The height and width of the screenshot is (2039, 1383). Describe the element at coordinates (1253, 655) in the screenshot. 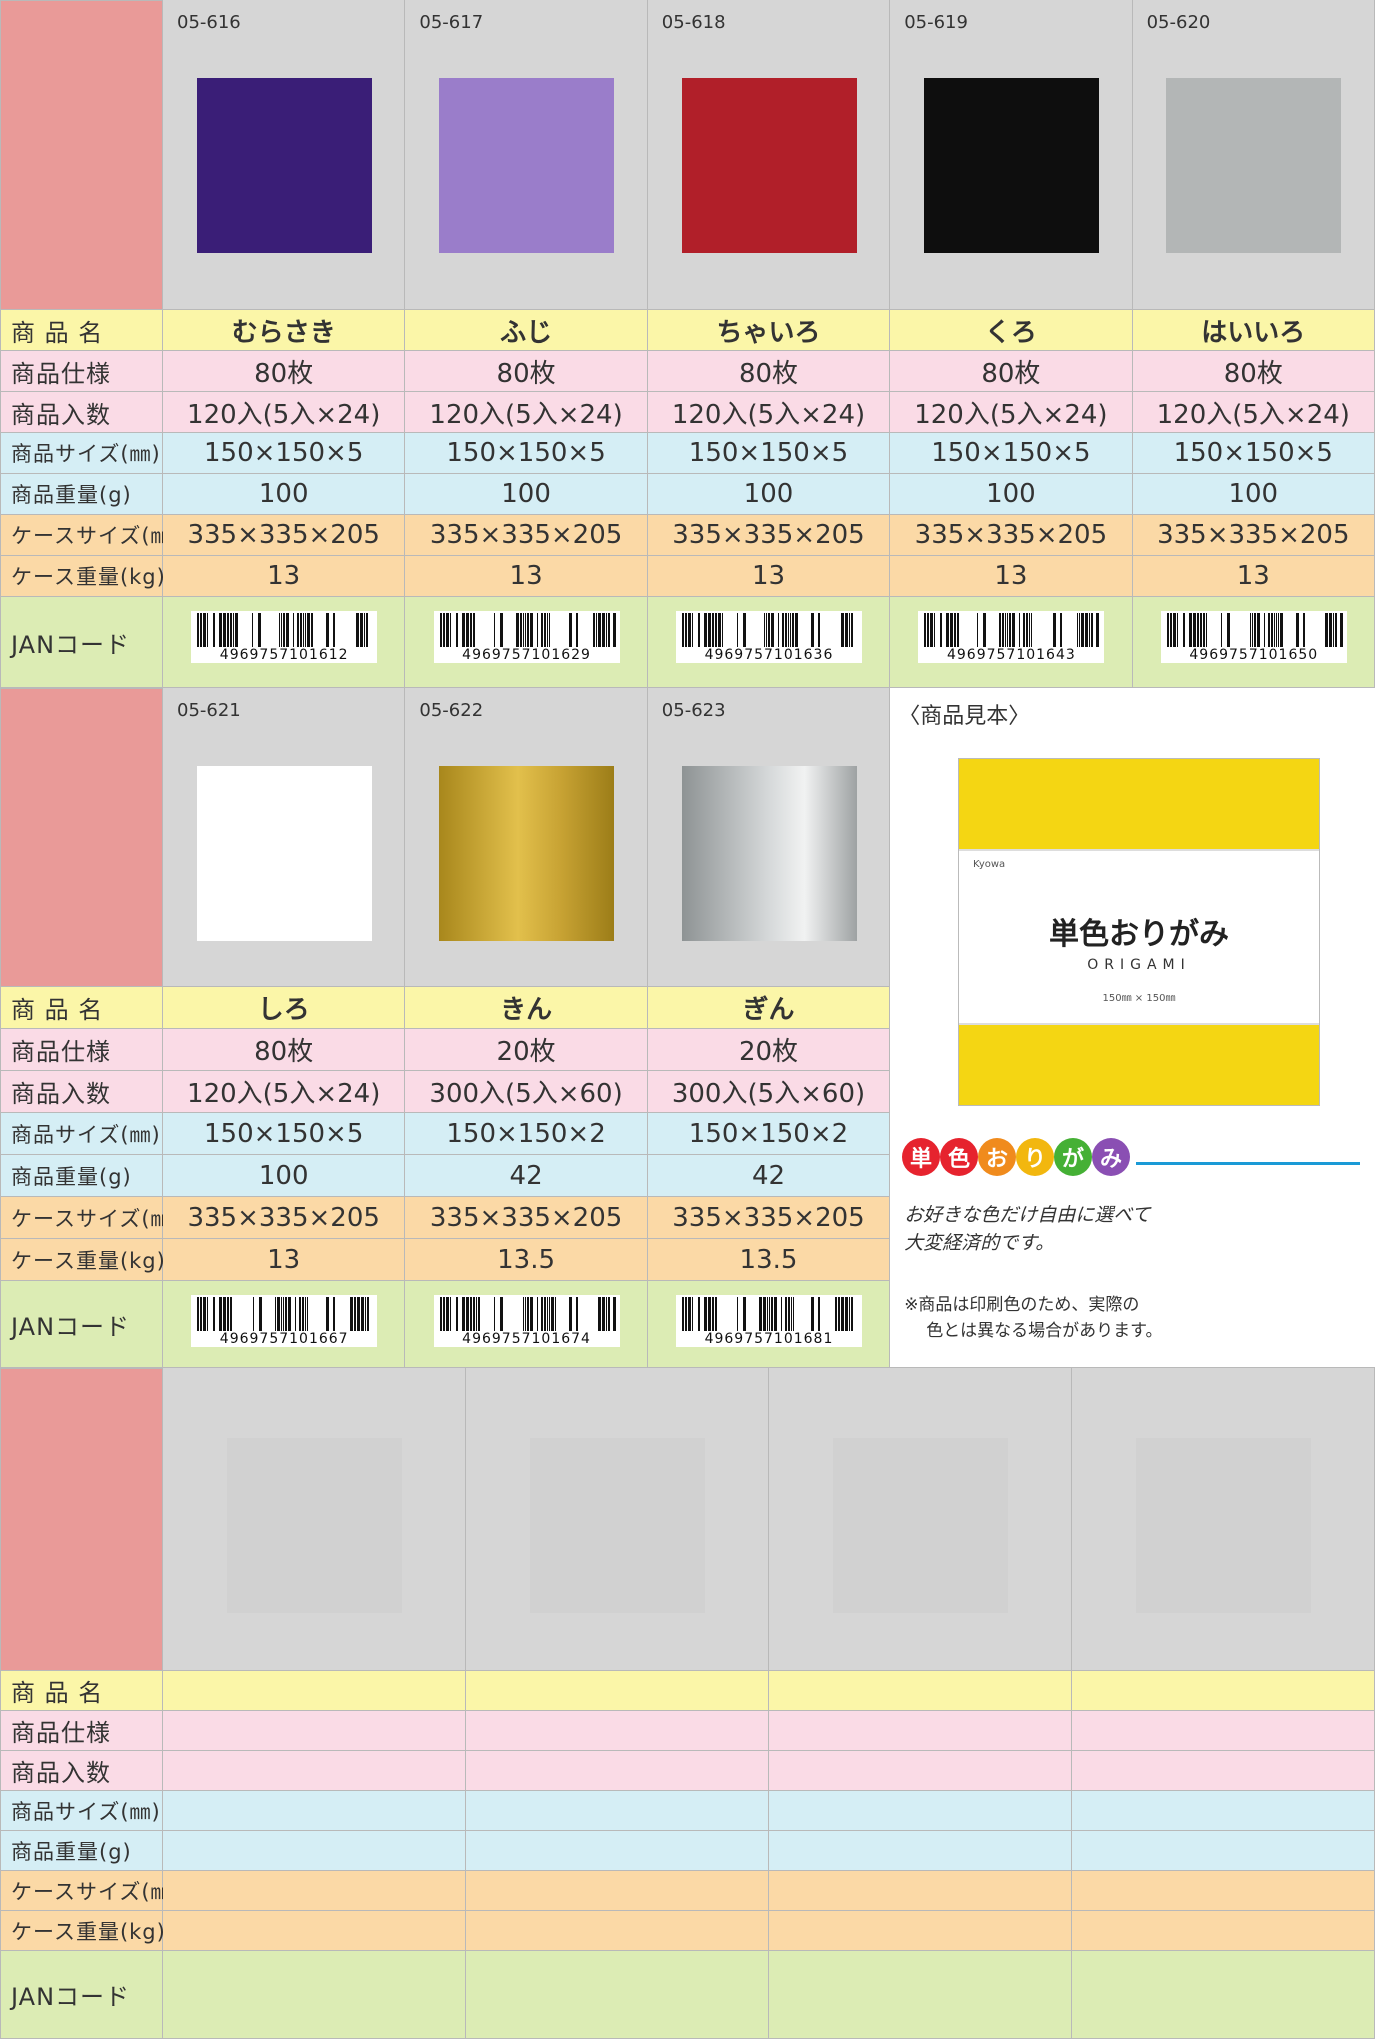

I see `jan-number: 4969757101650` at that location.